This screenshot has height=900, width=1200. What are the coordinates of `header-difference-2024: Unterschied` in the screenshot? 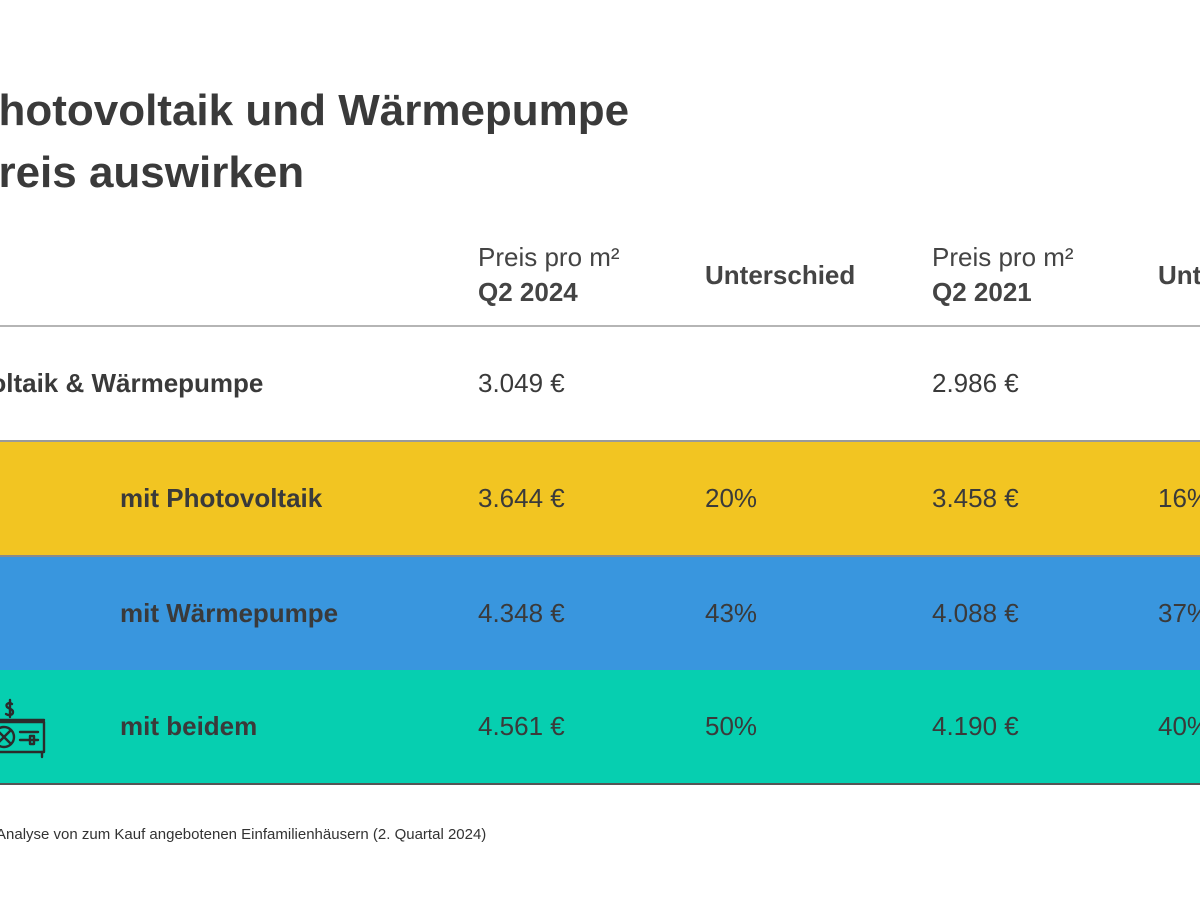 It's located at (780, 274).